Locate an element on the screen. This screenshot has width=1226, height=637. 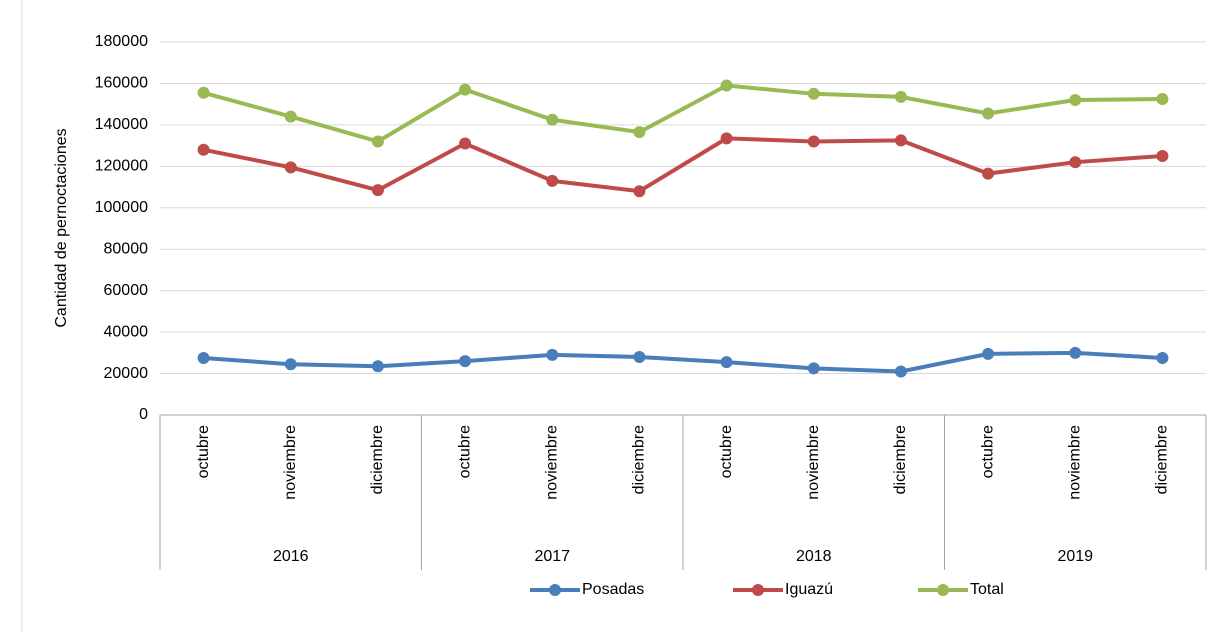
y-tick-label: 20000 is located at coordinates (126, 373).